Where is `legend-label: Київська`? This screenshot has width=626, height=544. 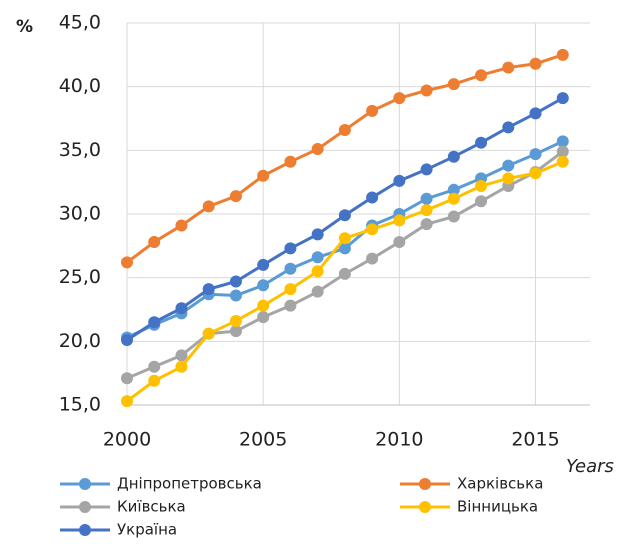
legend-label: Київська is located at coordinates (151, 507).